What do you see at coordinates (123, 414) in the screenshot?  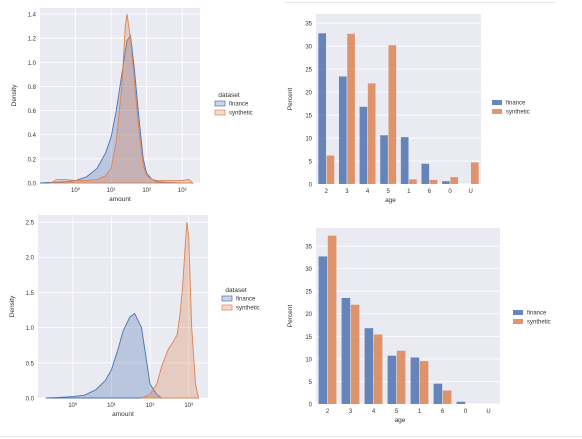 I see `x-axis-label: amount` at bounding box center [123, 414].